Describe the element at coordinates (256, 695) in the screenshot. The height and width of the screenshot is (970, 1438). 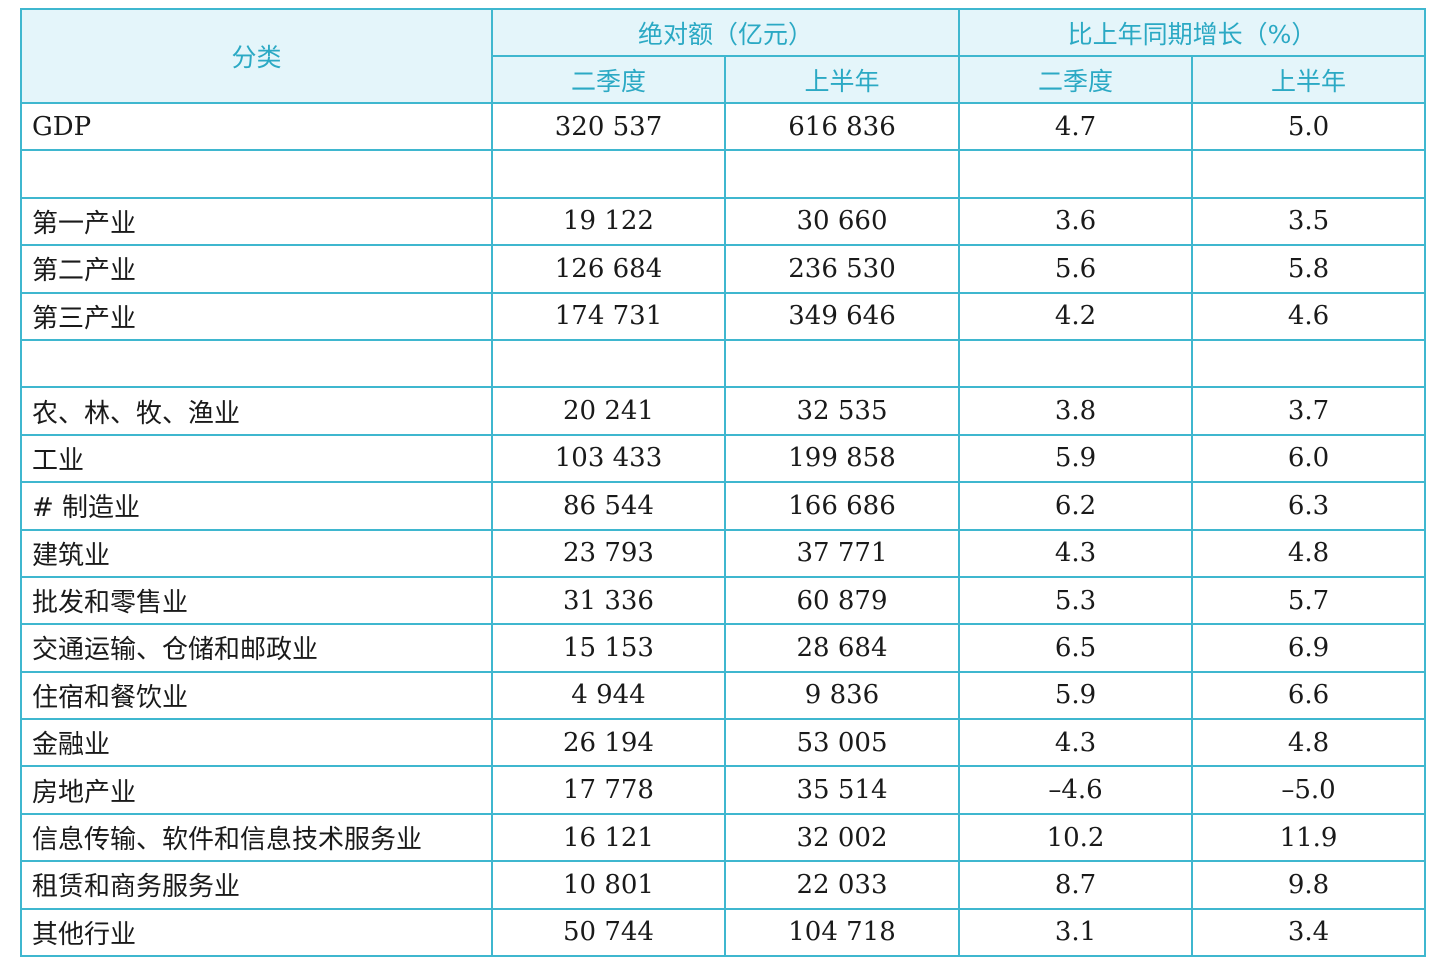
I see `row-label: 住宿和餐饮业` at that location.